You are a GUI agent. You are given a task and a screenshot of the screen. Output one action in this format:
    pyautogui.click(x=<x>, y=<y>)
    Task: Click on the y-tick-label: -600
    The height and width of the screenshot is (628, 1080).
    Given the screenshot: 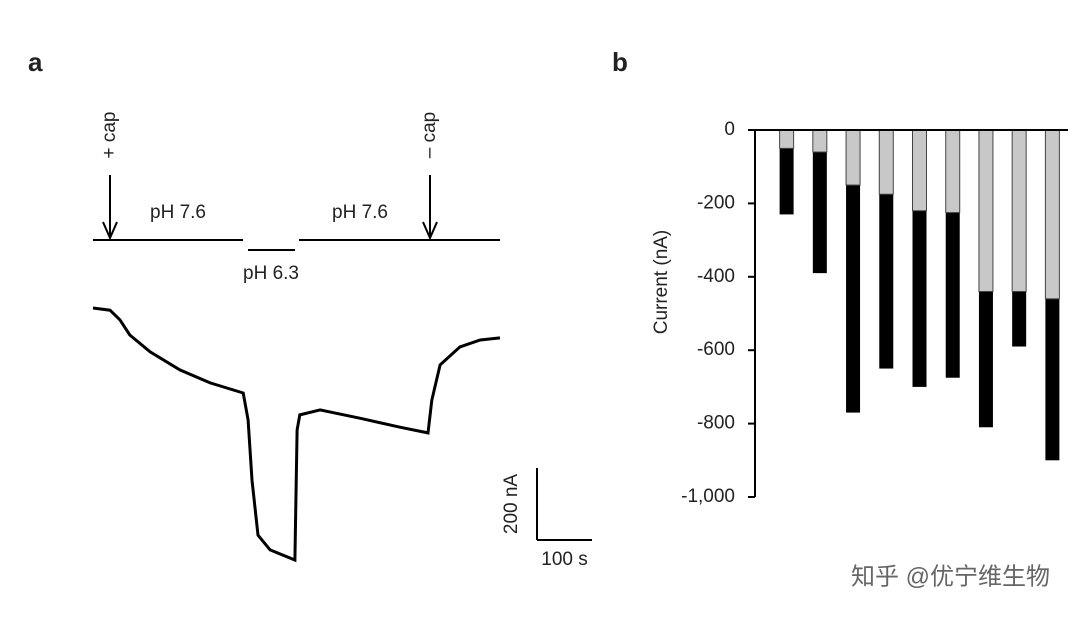 What is the action you would take?
    pyautogui.click(x=716, y=349)
    